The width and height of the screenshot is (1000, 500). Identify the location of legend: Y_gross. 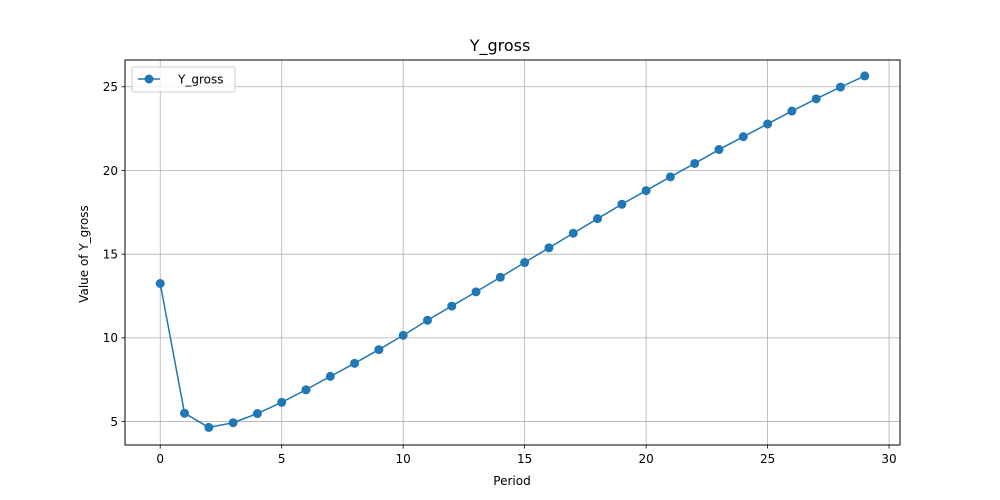
(183, 79).